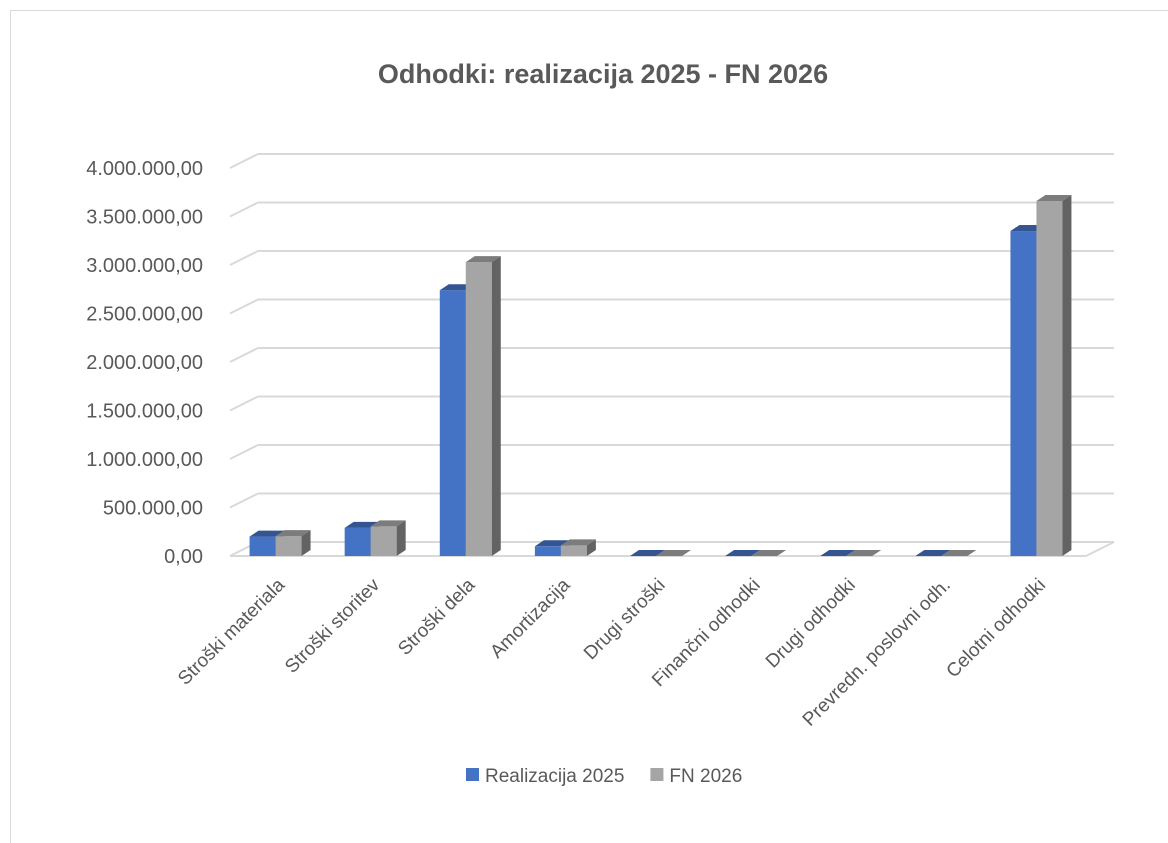 Image resolution: width=1168 pixels, height=843 pixels. What do you see at coordinates (144, 460) in the screenshot?
I see `y-tick-label: 1.000.000,00` at bounding box center [144, 460].